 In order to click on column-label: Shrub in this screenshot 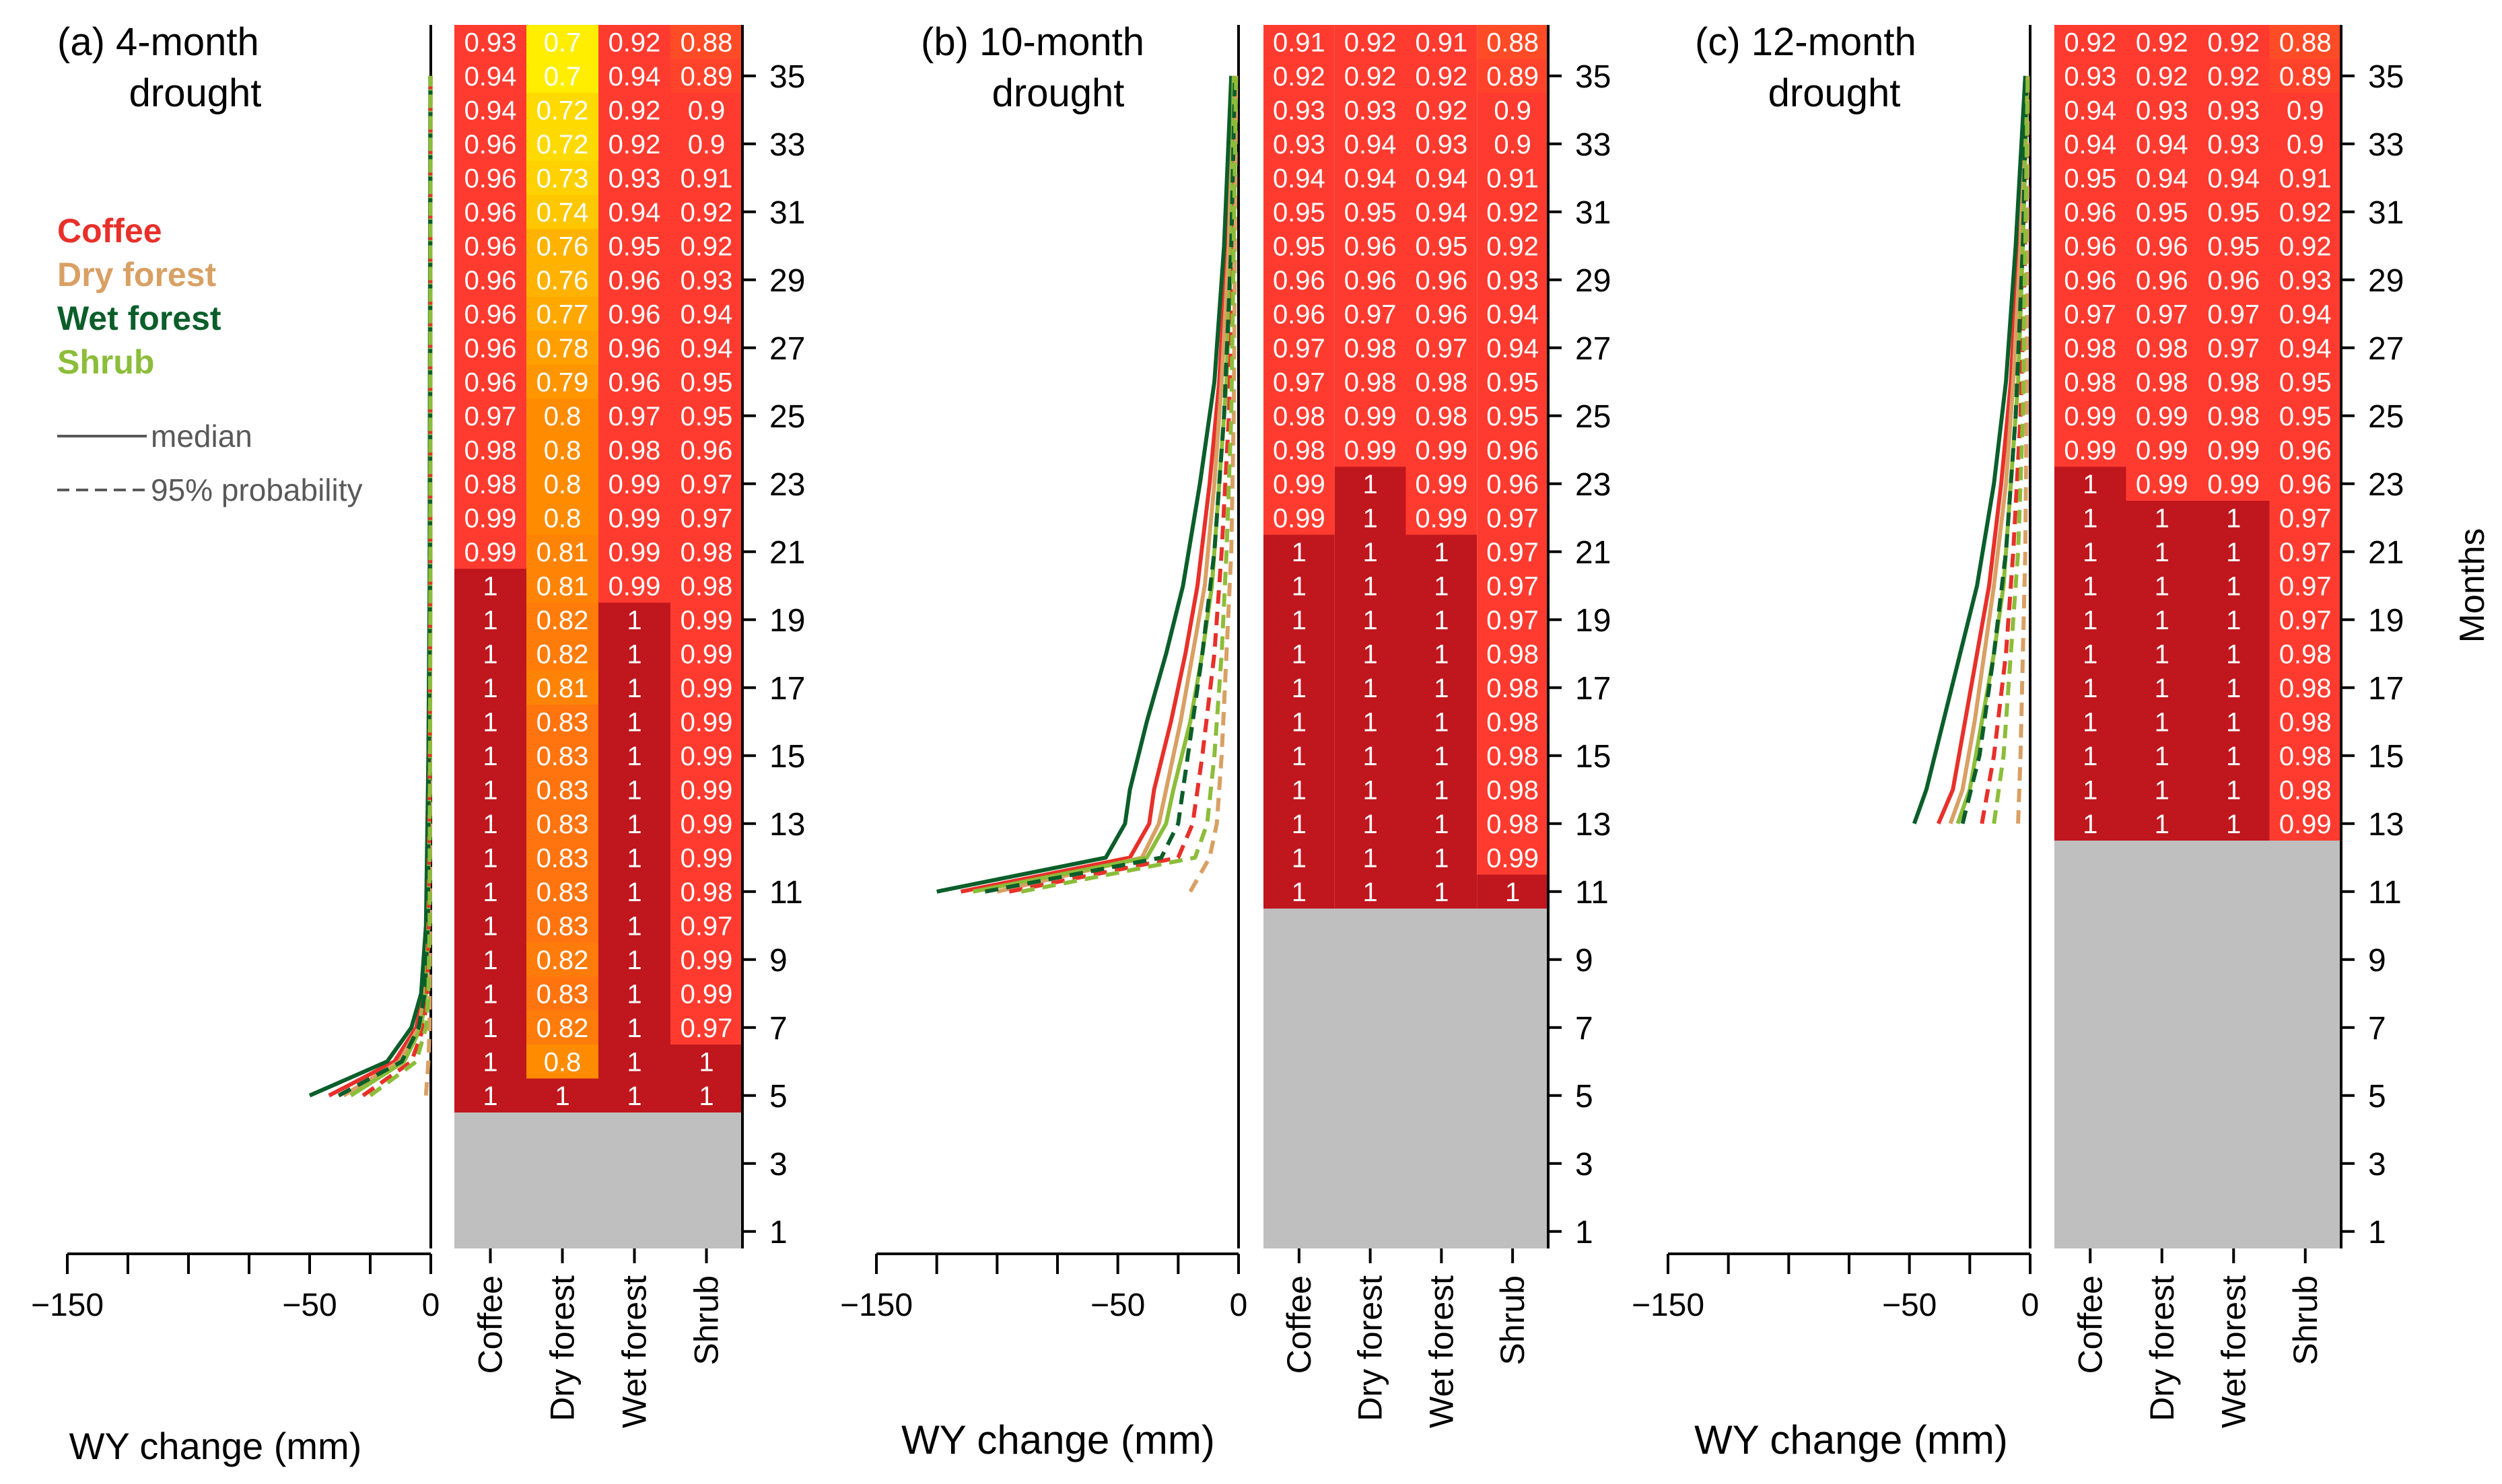, I will do `click(2306, 1320)`.